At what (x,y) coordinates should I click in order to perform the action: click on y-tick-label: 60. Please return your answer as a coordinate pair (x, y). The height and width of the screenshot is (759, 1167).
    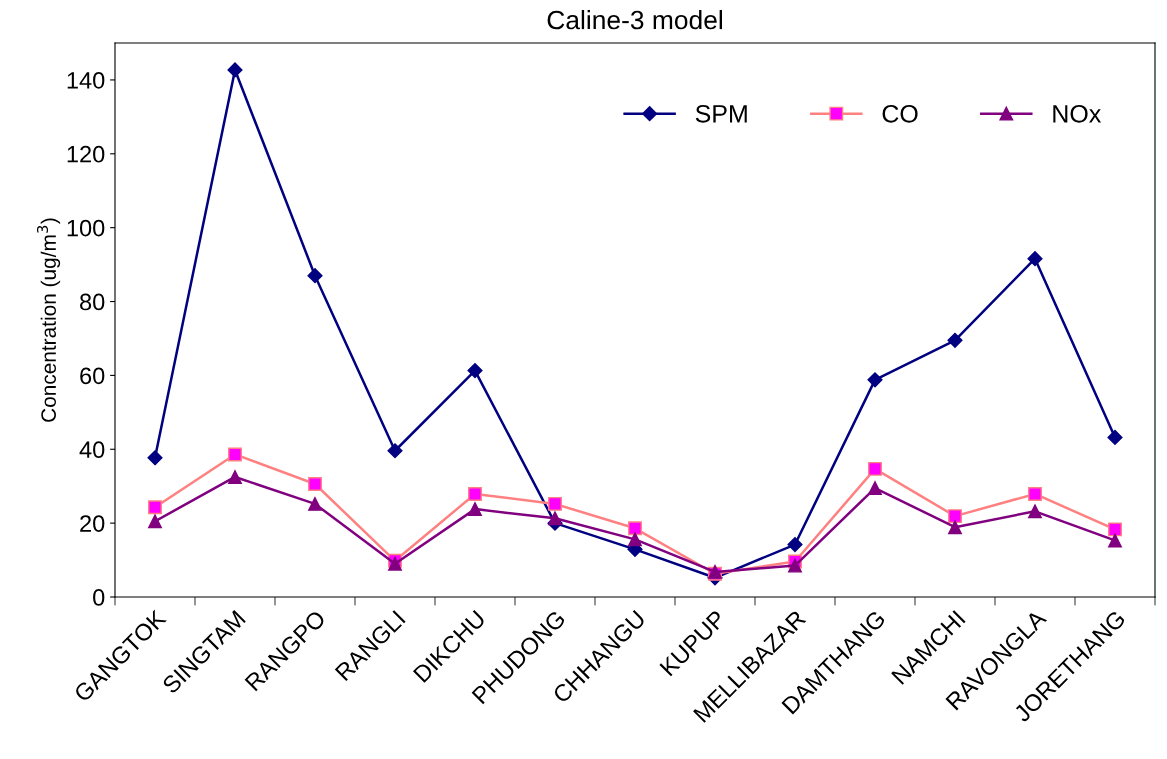
    Looking at the image, I should click on (92, 376).